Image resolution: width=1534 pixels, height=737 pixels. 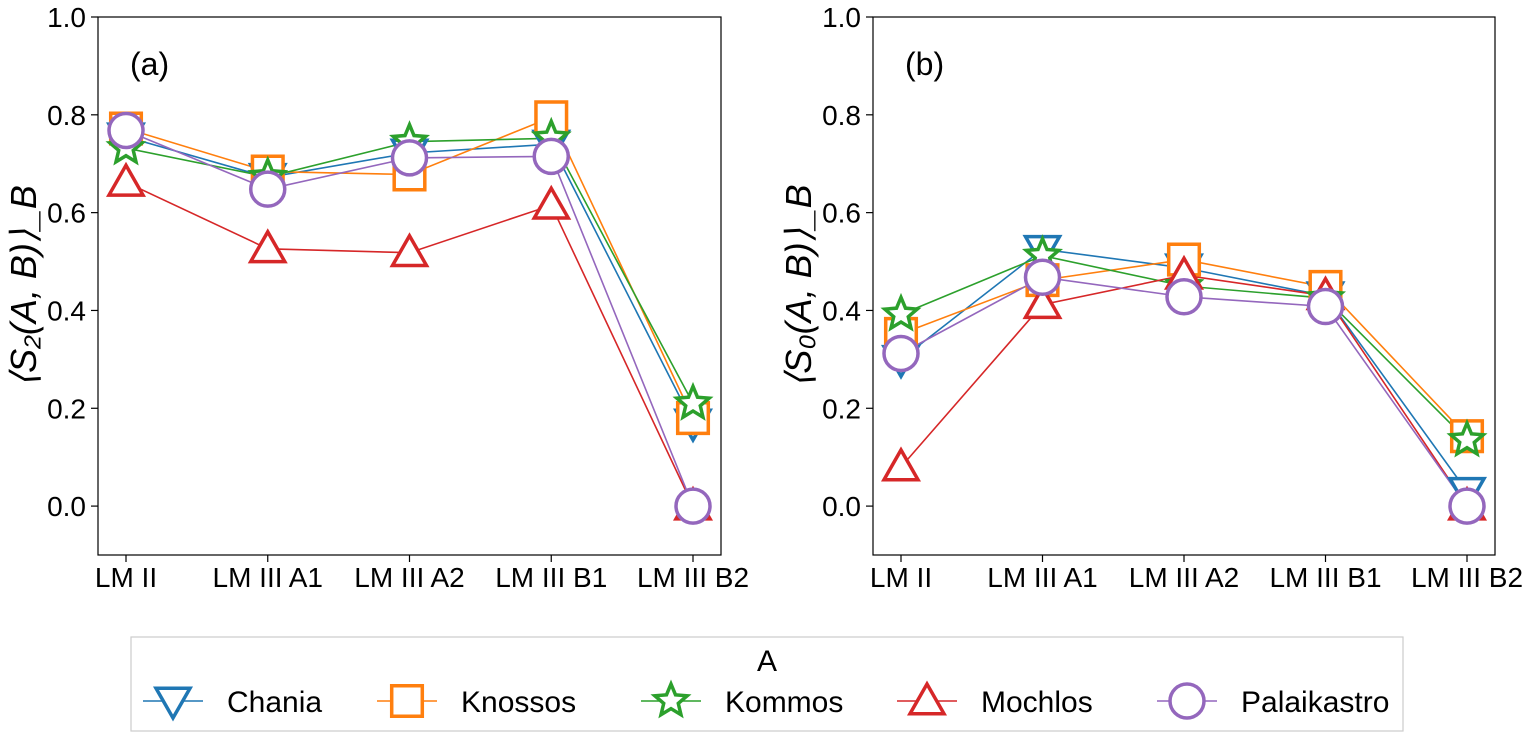 I want to click on legend-item-knossos: Knossos, so click(x=476, y=701).